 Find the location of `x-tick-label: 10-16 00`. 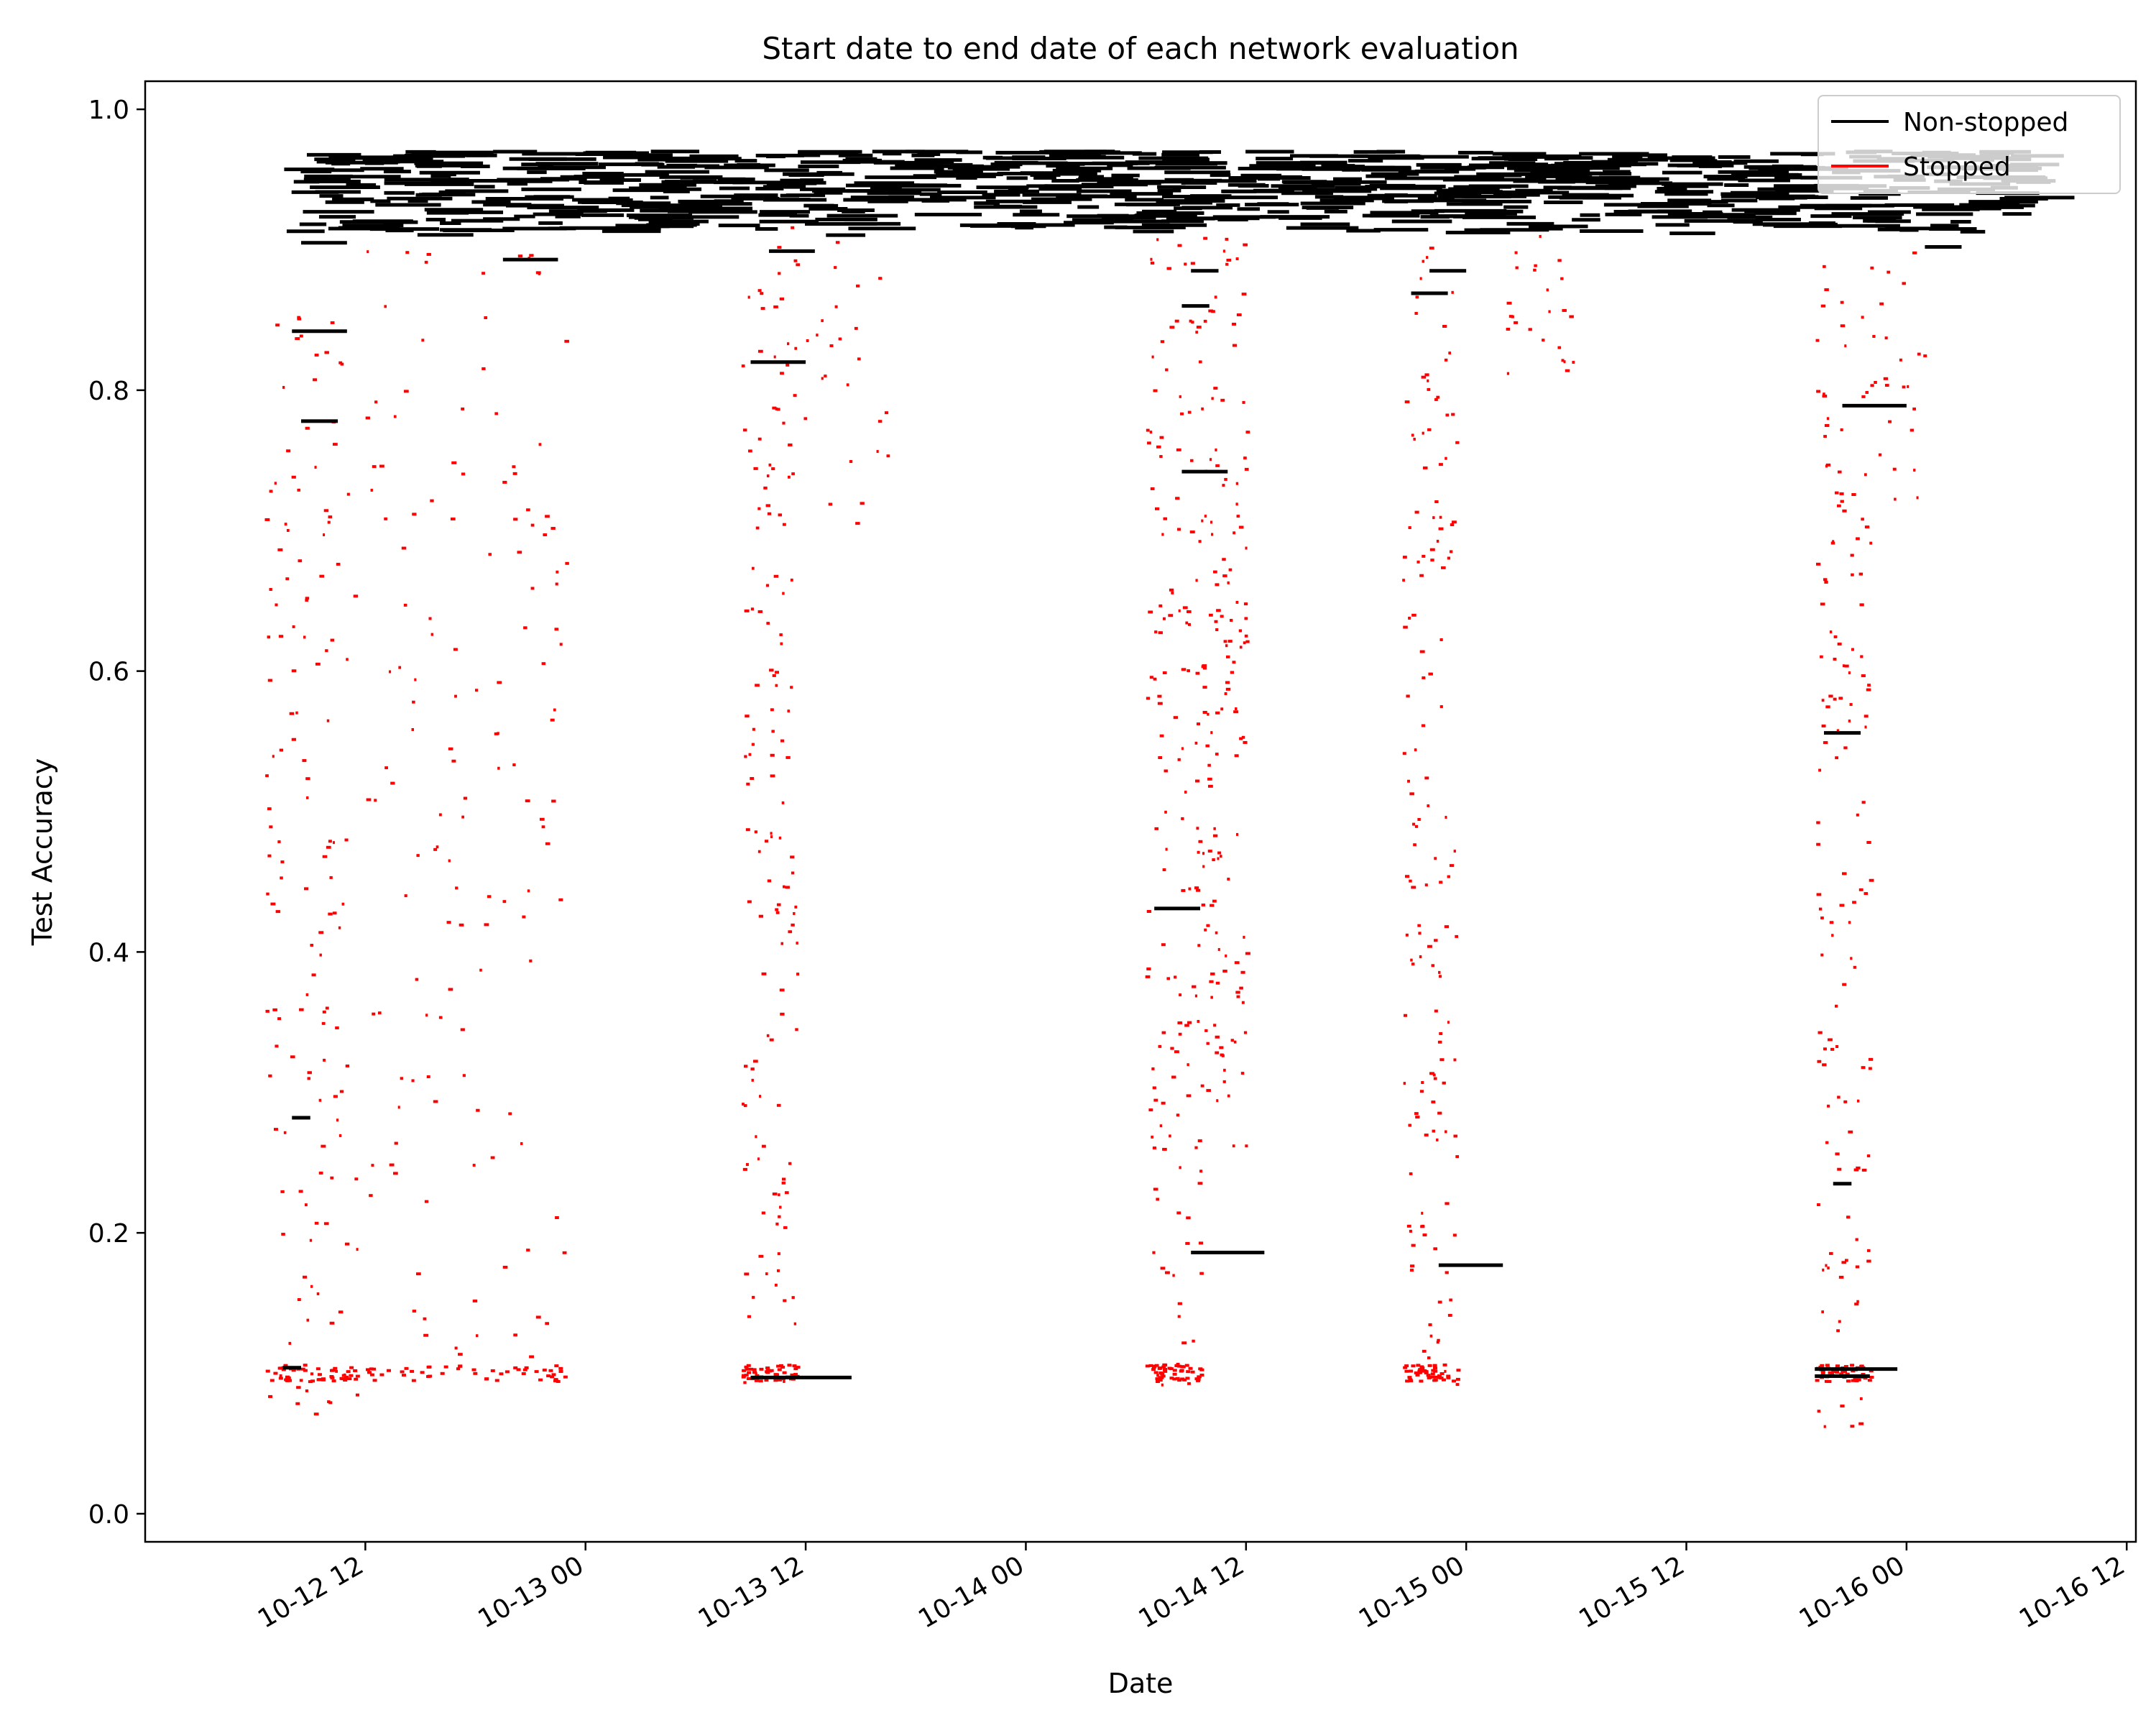

x-tick-label: 10-16 00 is located at coordinates (1852, 1592).